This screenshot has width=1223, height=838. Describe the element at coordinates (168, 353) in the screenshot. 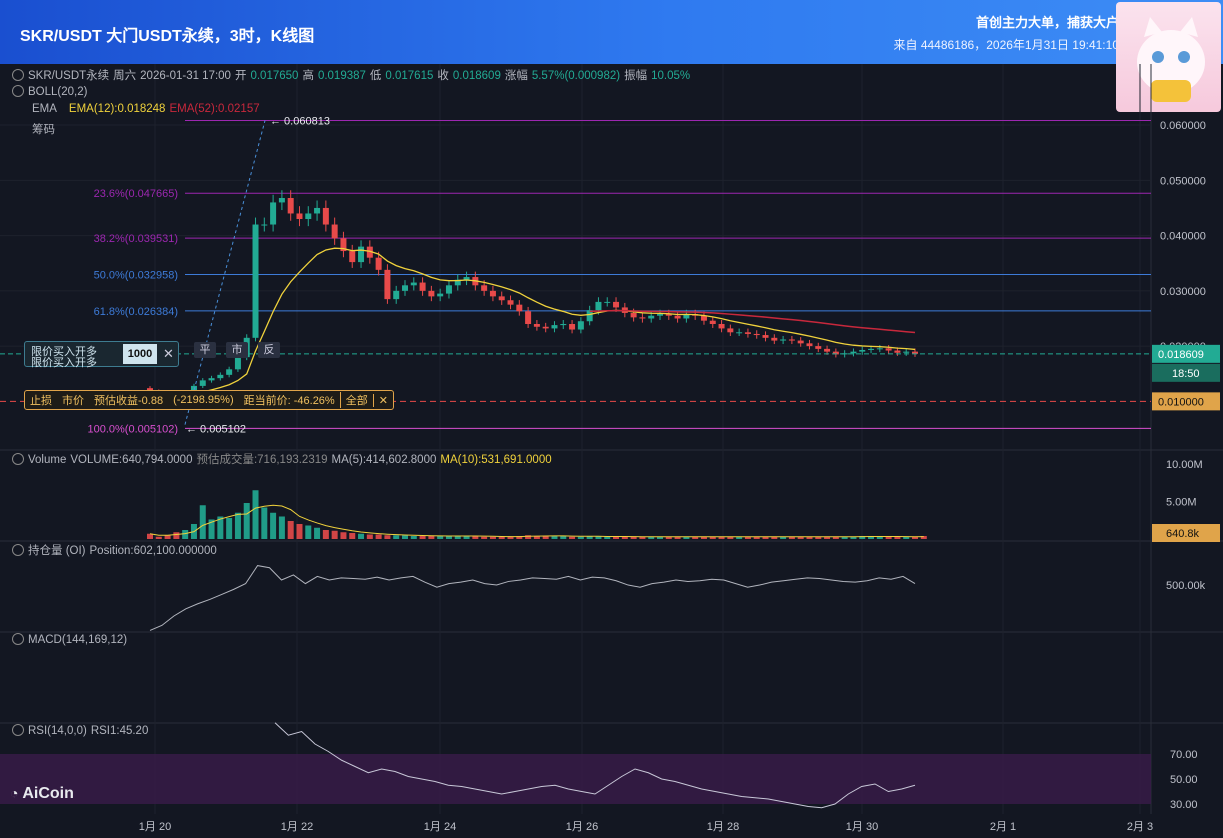

I see `close-icon: ✕` at that location.